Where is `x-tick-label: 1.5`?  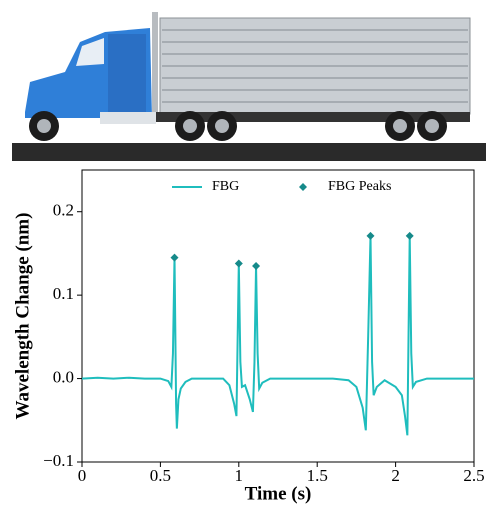 x-tick-label: 1.5 is located at coordinates (317, 475).